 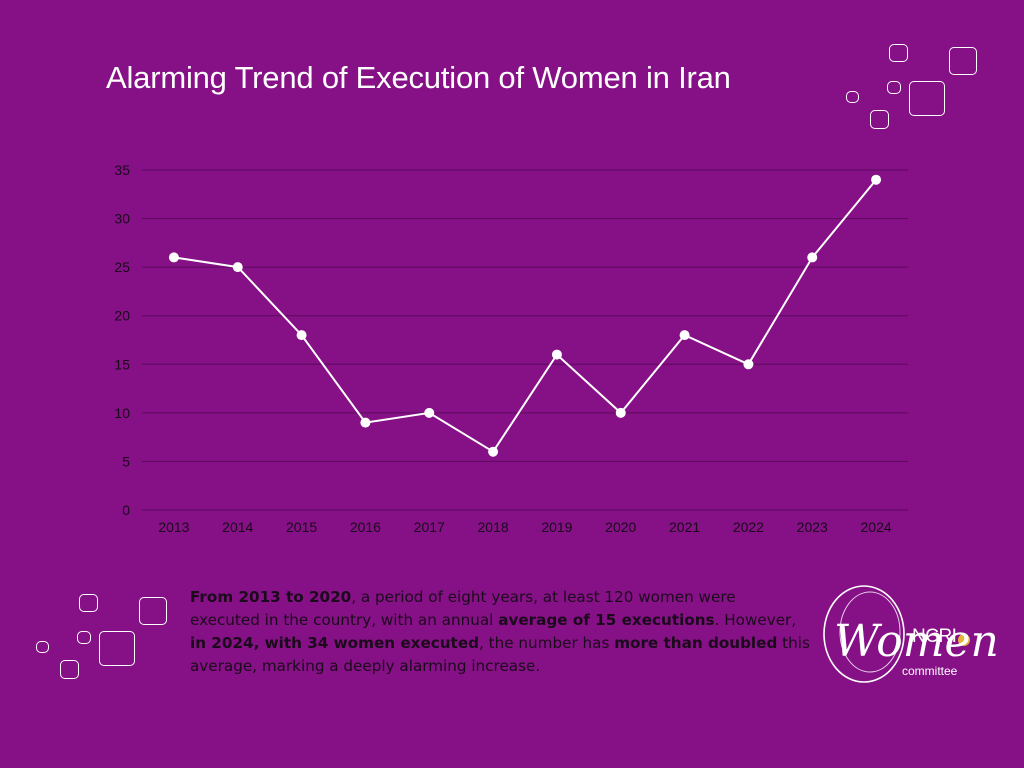 What do you see at coordinates (493, 527) in the screenshot?
I see `x-tick-label: 2018` at bounding box center [493, 527].